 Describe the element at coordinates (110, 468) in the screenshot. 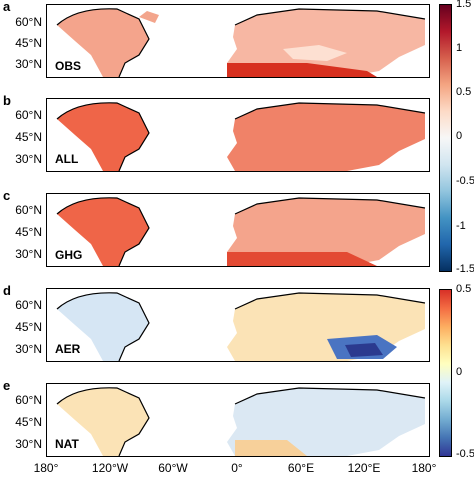

I see `lon-tick: 120°W` at that location.